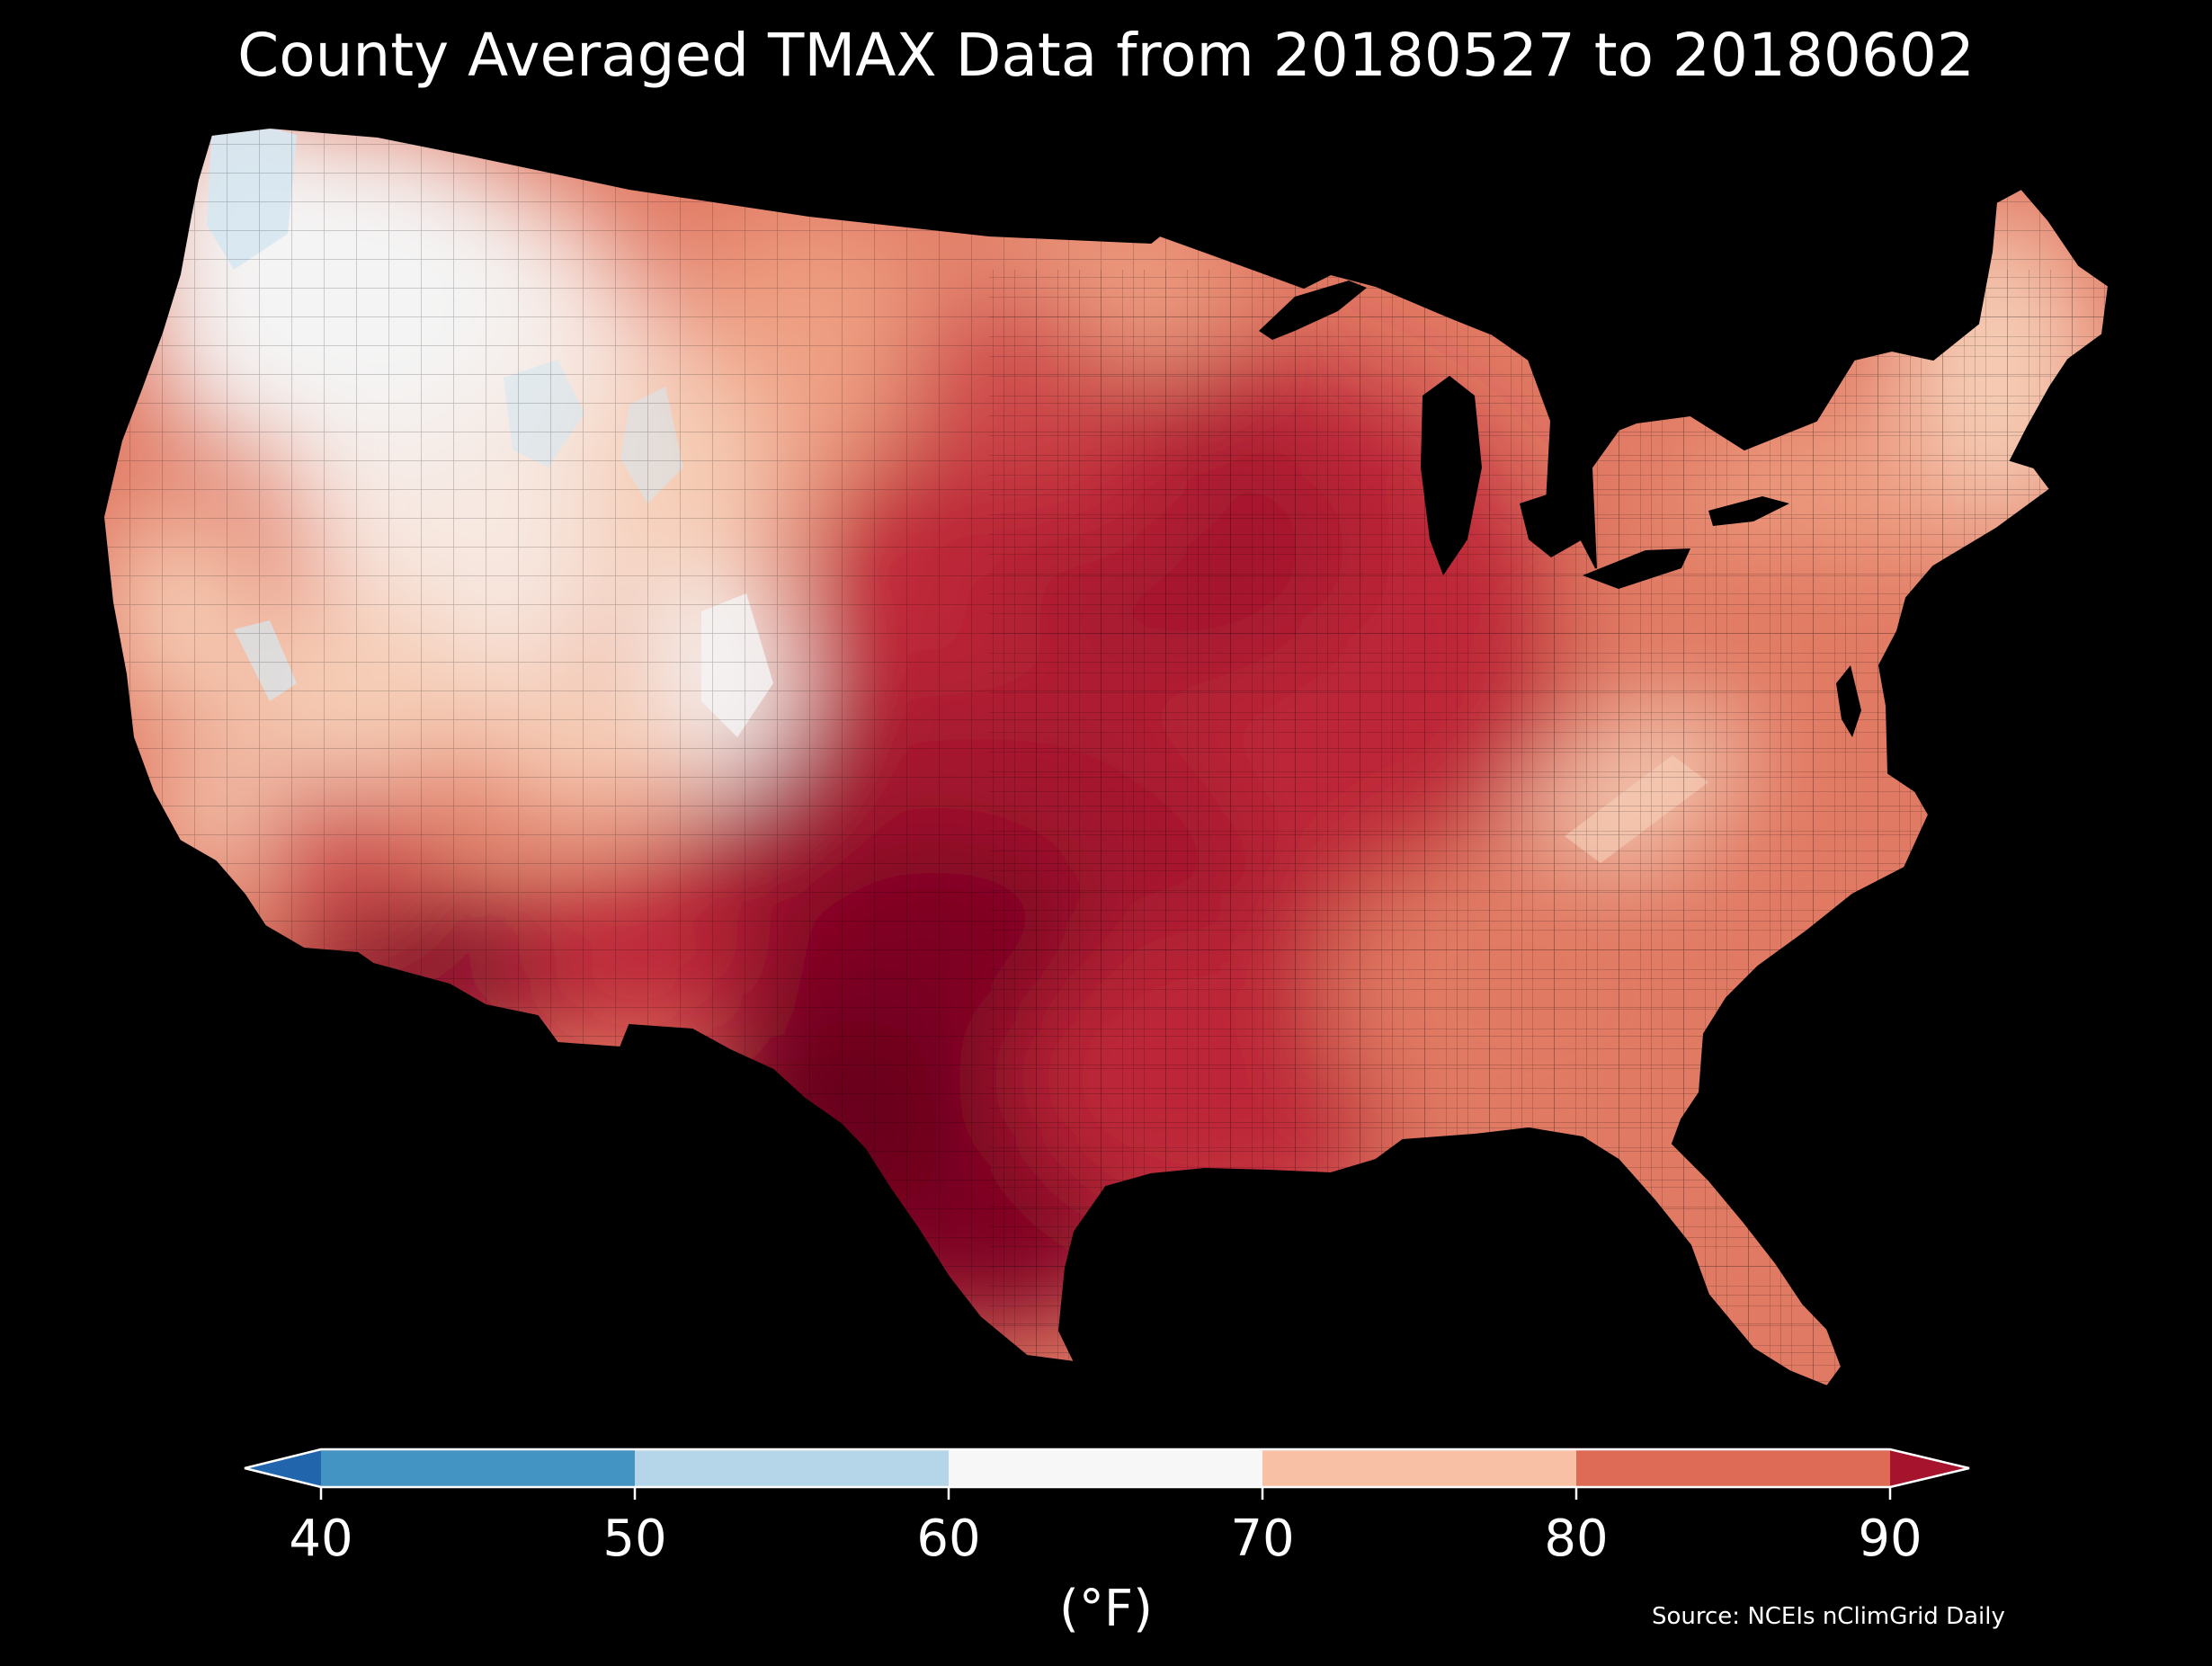  I want to click on colorbar-tick-label: 50, so click(634, 1539).